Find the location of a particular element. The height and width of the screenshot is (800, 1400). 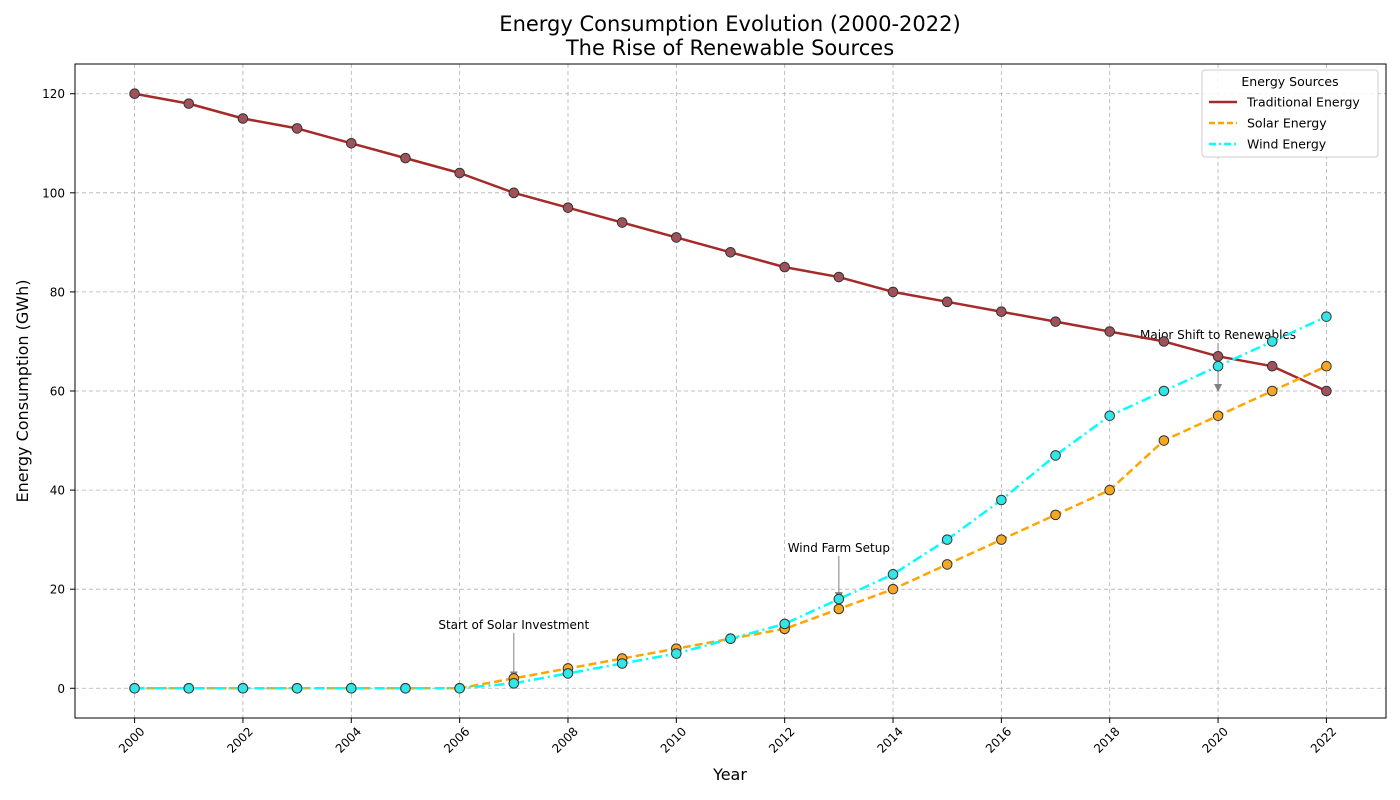

chart-subtitle: The Rise of Renewable Sources is located at coordinates (729, 48).